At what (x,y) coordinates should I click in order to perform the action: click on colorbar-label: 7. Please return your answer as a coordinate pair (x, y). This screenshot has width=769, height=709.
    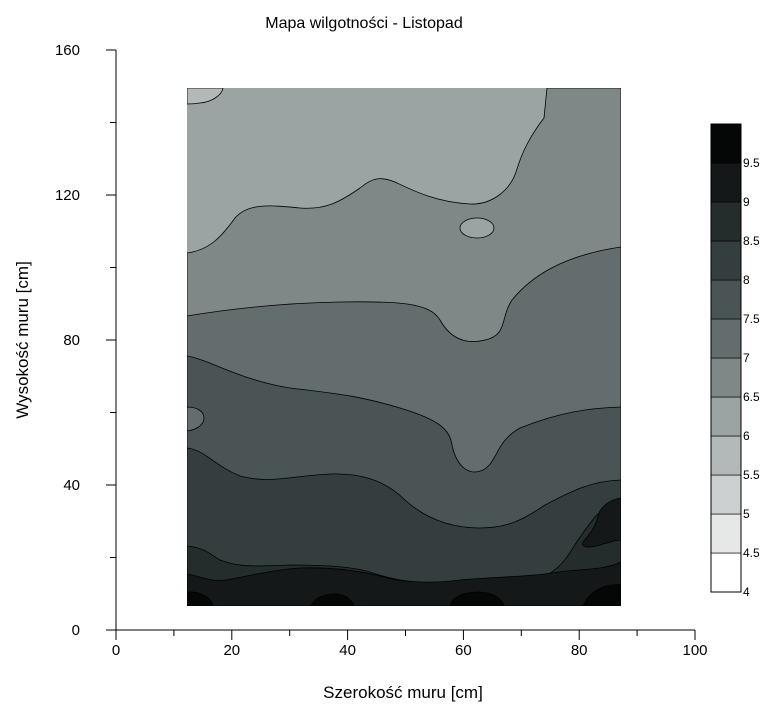
    Looking at the image, I should click on (746, 358).